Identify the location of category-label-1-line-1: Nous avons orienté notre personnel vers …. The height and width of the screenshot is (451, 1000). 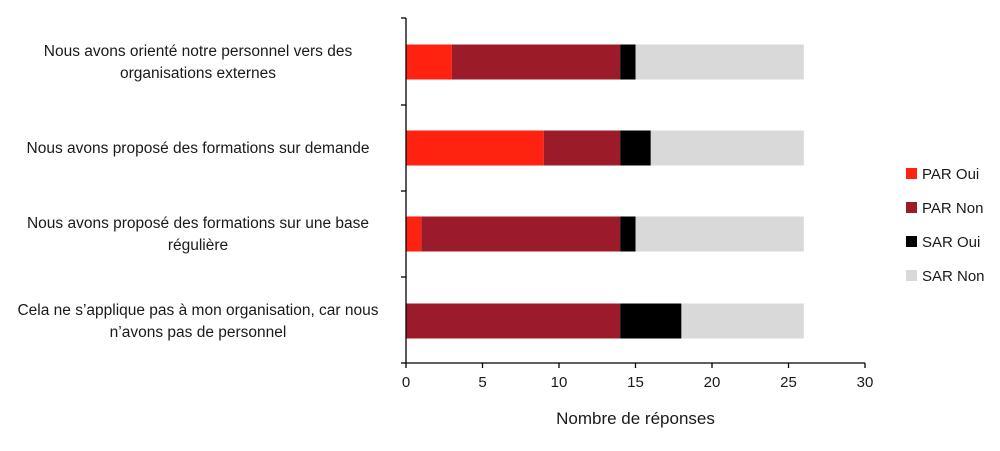
(198, 51).